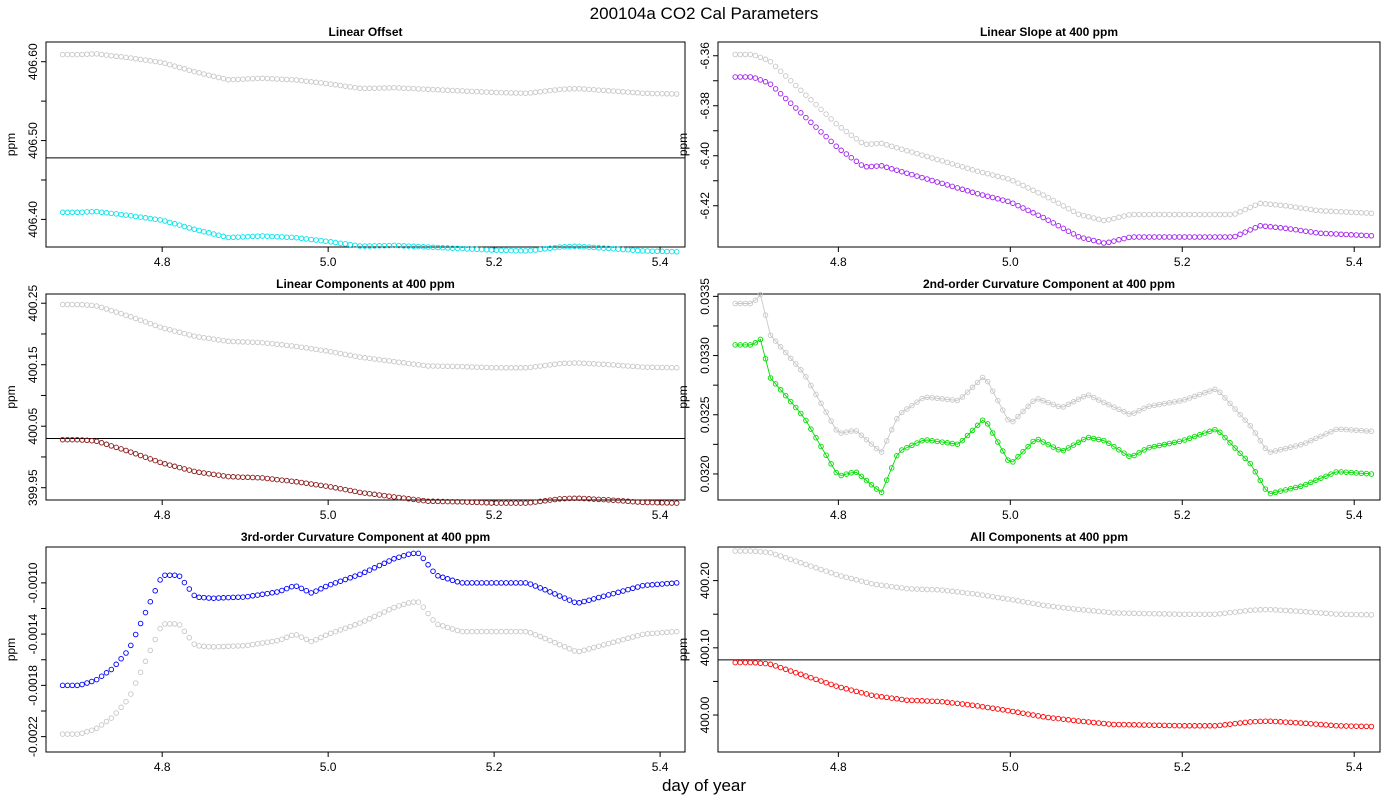 The image size is (1400, 800). I want to click on y-tick-label: -0.0010, so click(33, 582).